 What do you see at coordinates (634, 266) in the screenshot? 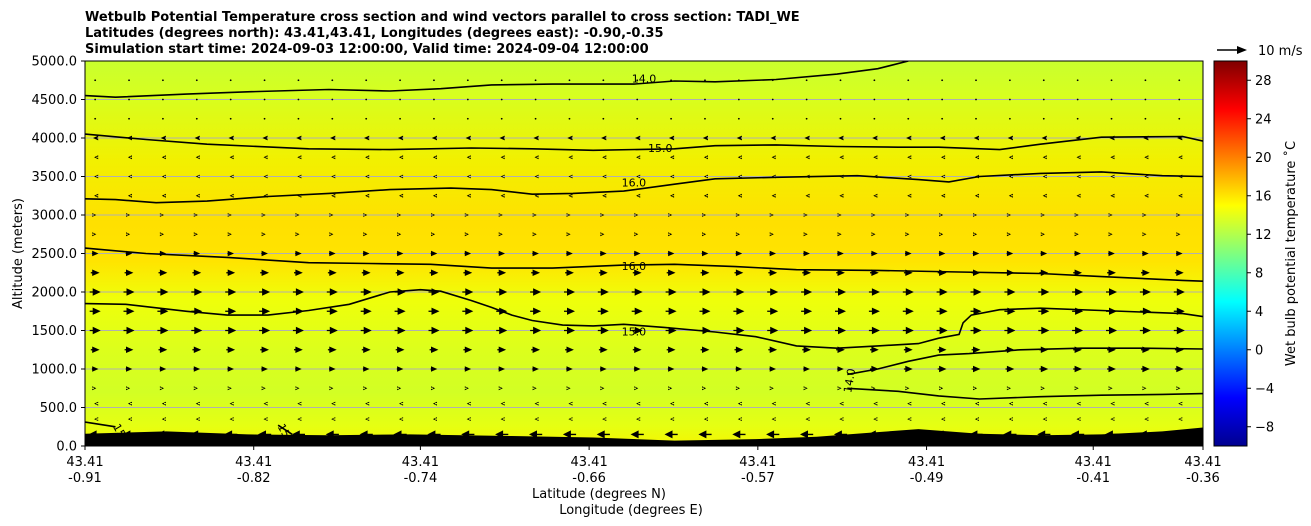
I see `contour-label-3: 16.0` at bounding box center [634, 266].